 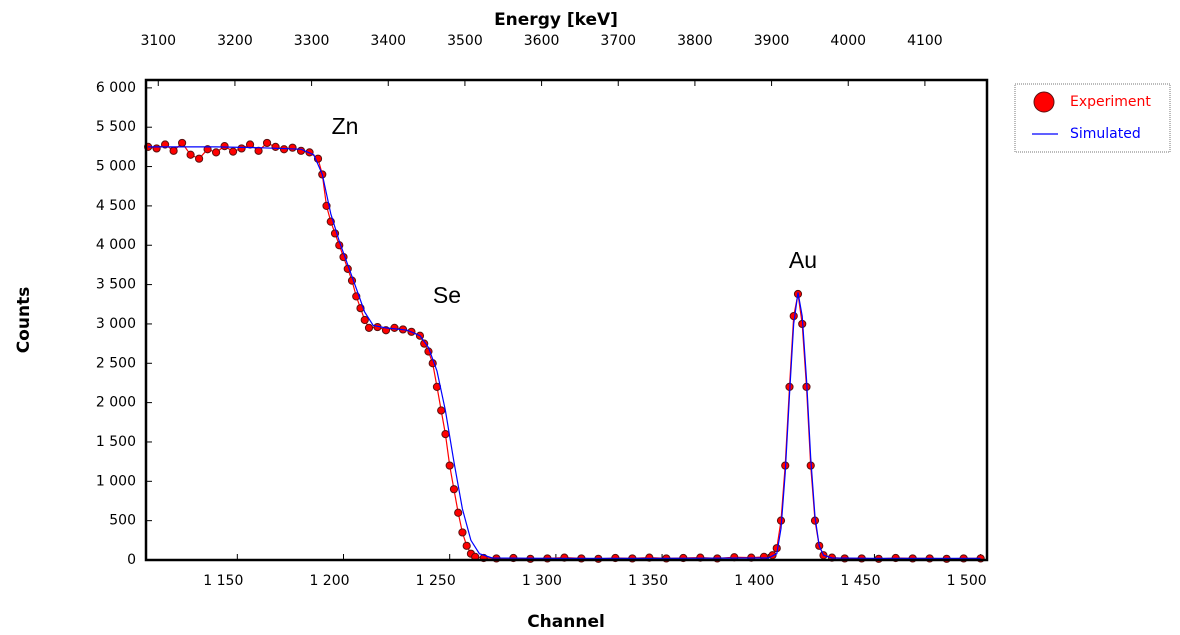 I want to click on top-tick-label: 3700, so click(x=618, y=41).